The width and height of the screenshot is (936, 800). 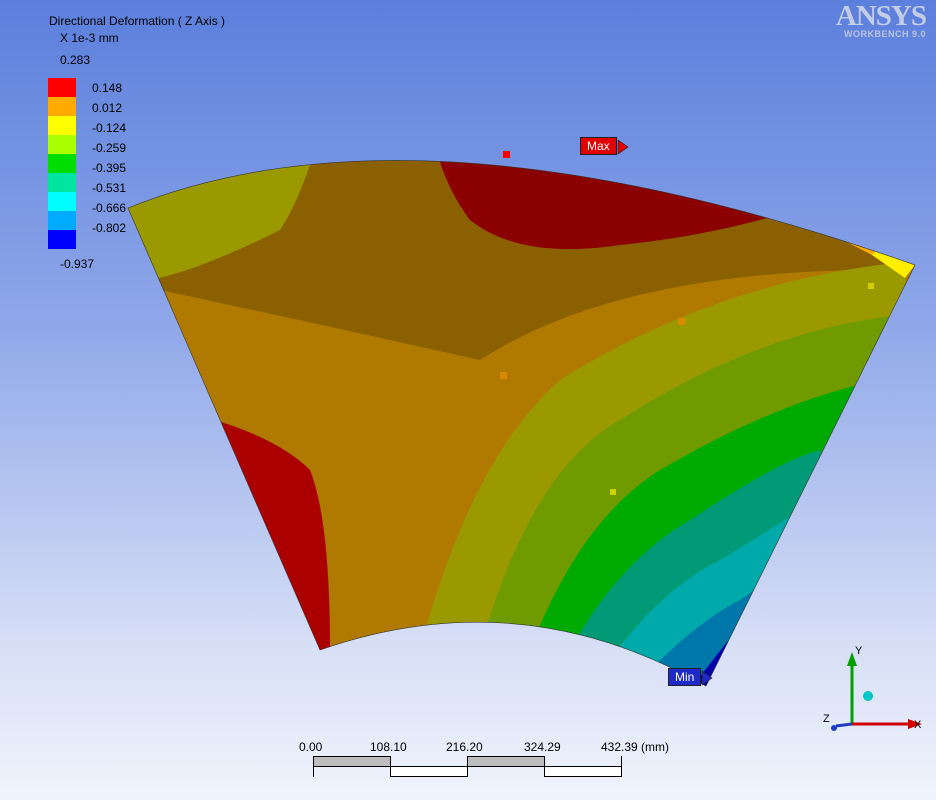 I want to click on z-axis-arrow, so click(x=834, y=728).